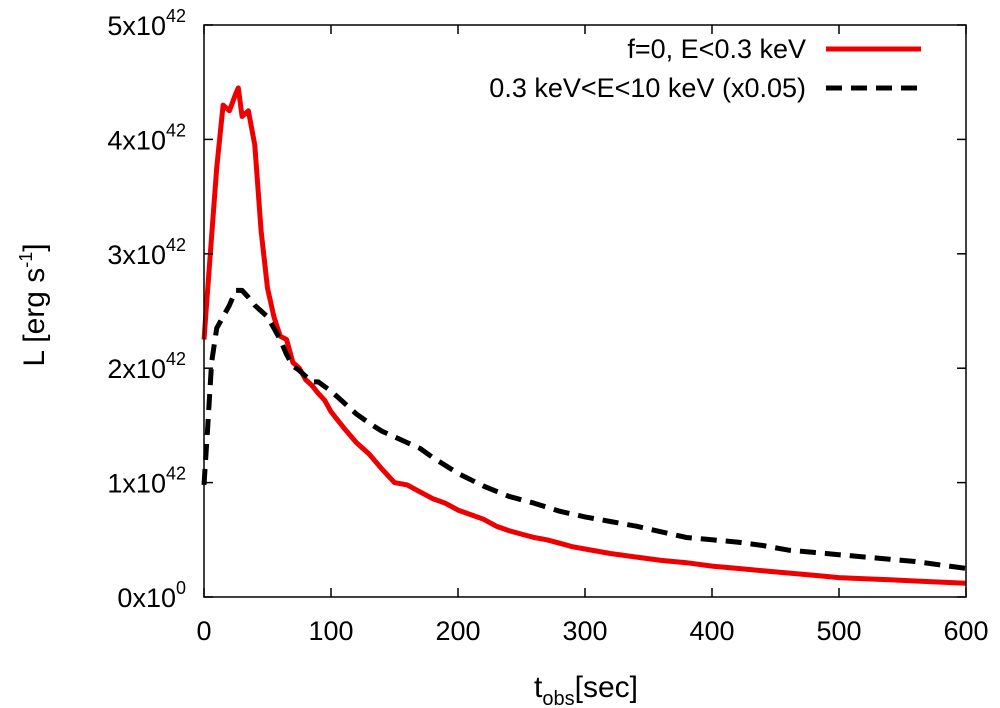  Describe the element at coordinates (33, 304) in the screenshot. I see `y-axis-label: L [erg s-1]` at that location.